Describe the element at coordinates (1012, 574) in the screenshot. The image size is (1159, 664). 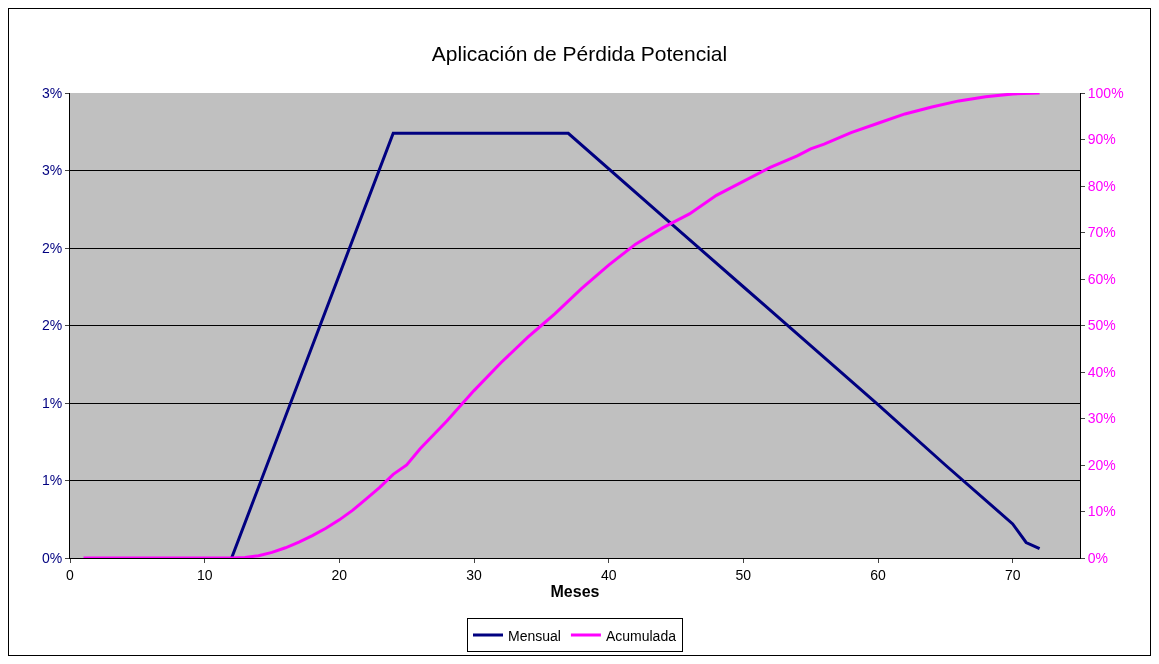
I see `x-tick-label: 70` at that location.